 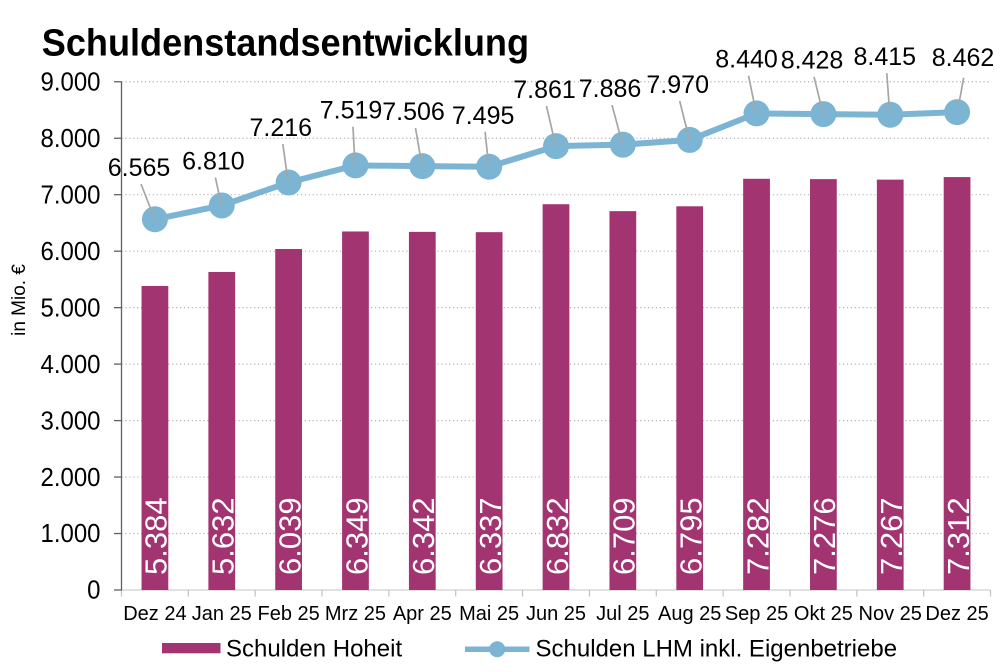 I want to click on svg-text: 3.000, so click(x=71, y=422).